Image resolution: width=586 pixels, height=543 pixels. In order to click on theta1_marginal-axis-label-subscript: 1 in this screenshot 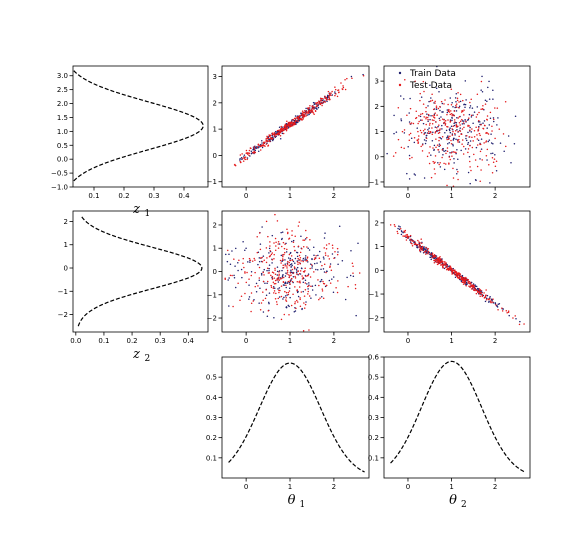, I will do `click(303, 505)`.